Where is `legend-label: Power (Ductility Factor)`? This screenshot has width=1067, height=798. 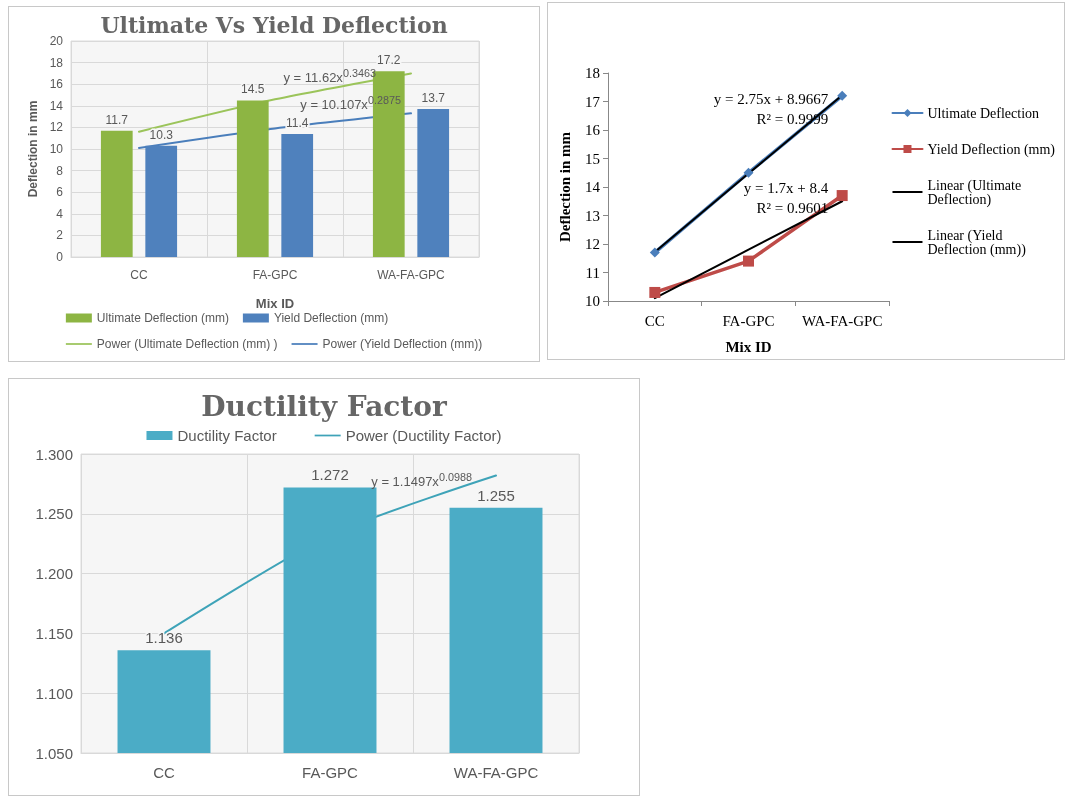
legend-label: Power (Ductility Factor) is located at coordinates (423, 435).